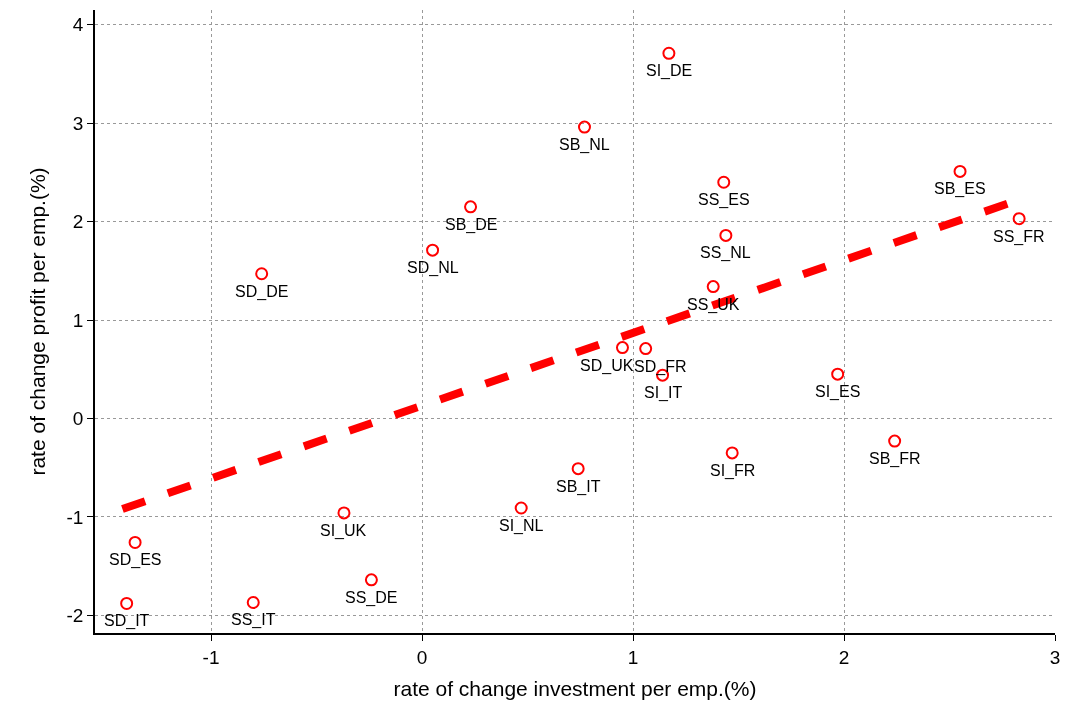 The image size is (1080, 708). I want to click on annotation: SD_UK, so click(607, 366).